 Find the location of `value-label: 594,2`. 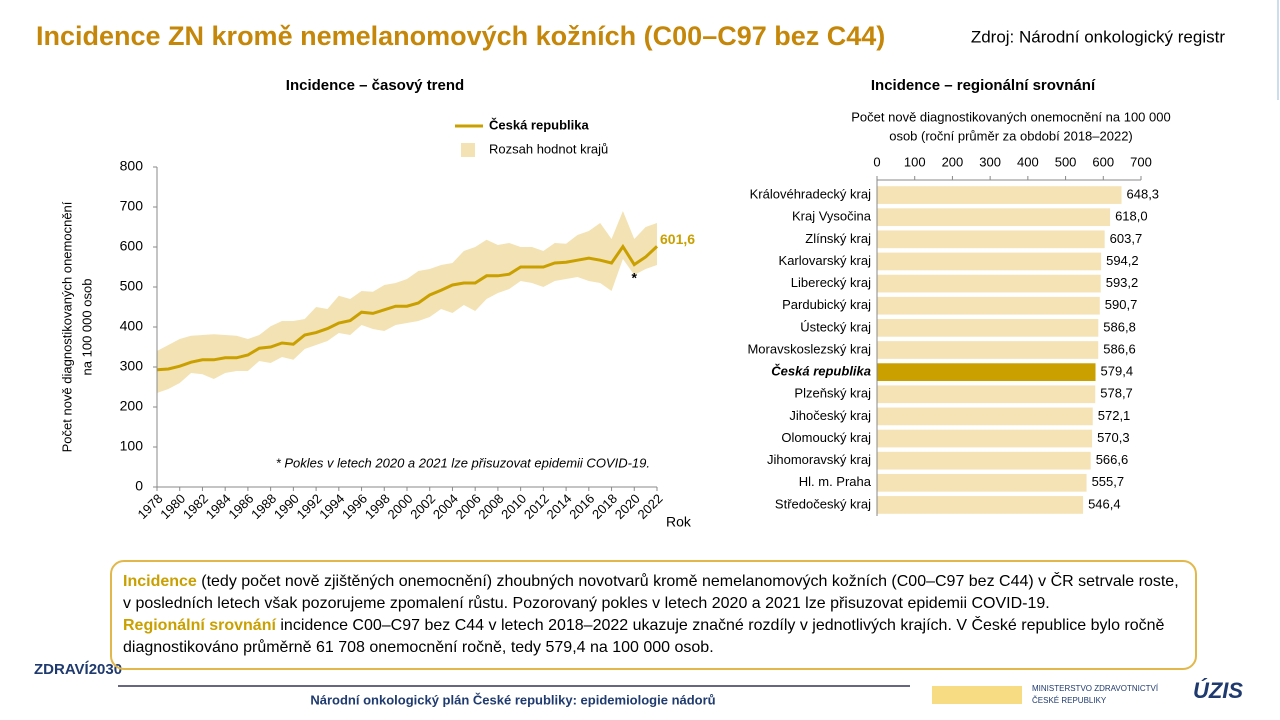

value-label: 594,2 is located at coordinates (1122, 260).